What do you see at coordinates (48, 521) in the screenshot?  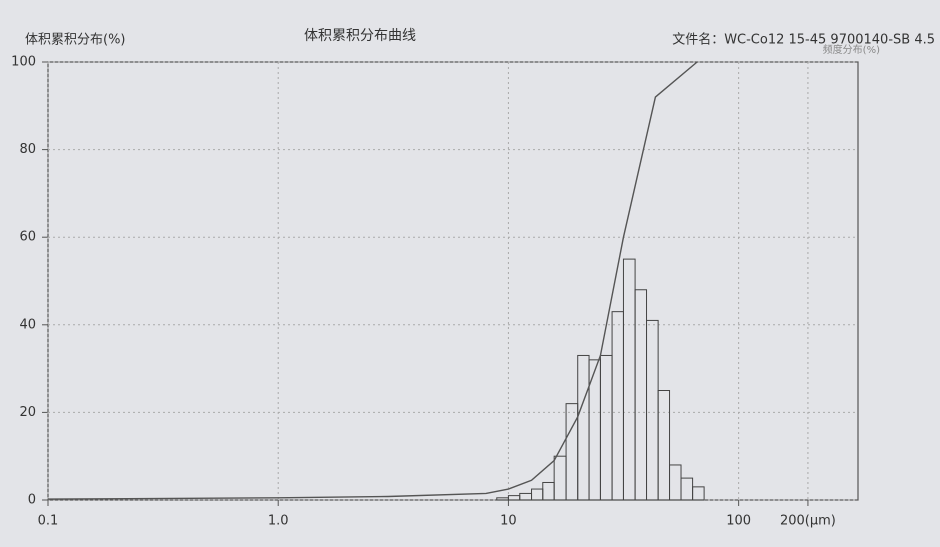 I see `x-tick-label: 0.1` at bounding box center [48, 521].